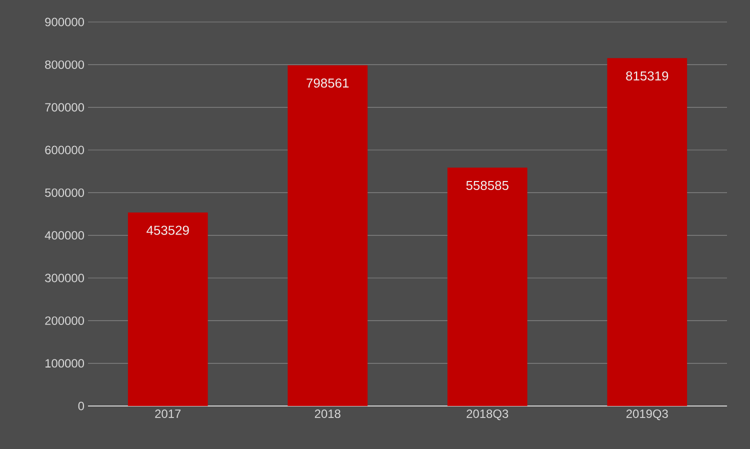 The width and height of the screenshot is (750, 449). Describe the element at coordinates (64, 150) in the screenshot. I see `y-tick-label: 600000` at that location.